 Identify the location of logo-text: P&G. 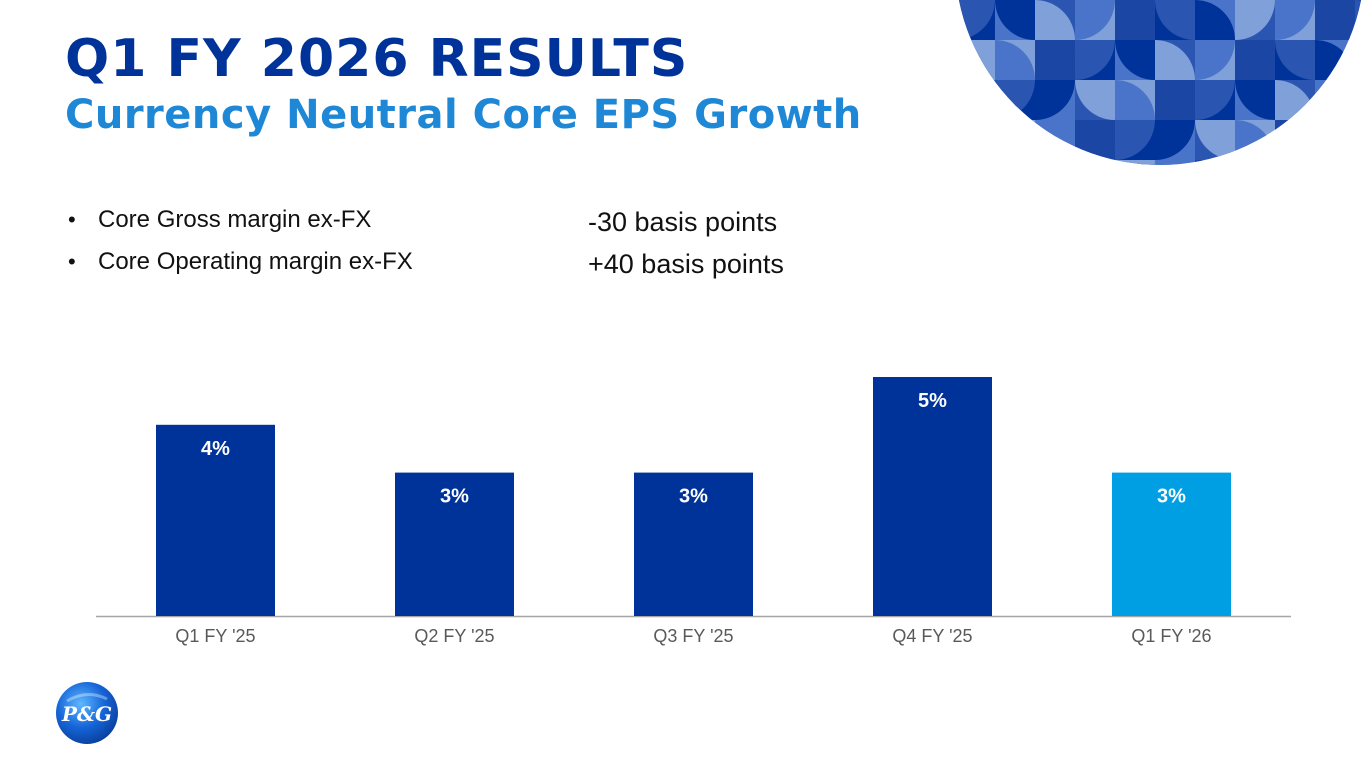
(86, 714).